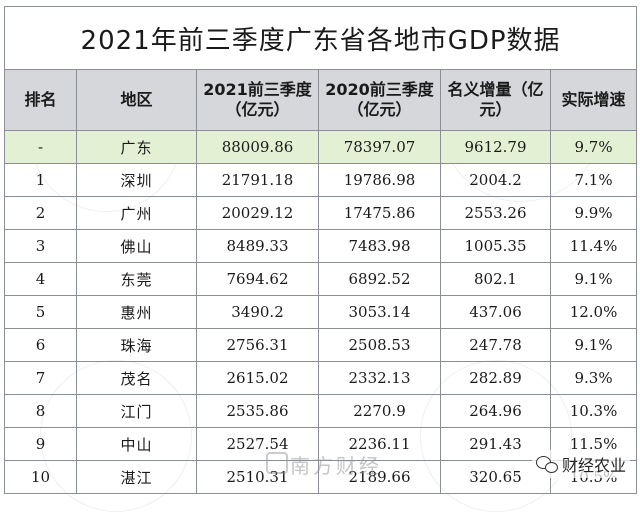 This screenshot has width=640, height=512. What do you see at coordinates (40, 147) in the screenshot?
I see `cell-rank: -` at bounding box center [40, 147].